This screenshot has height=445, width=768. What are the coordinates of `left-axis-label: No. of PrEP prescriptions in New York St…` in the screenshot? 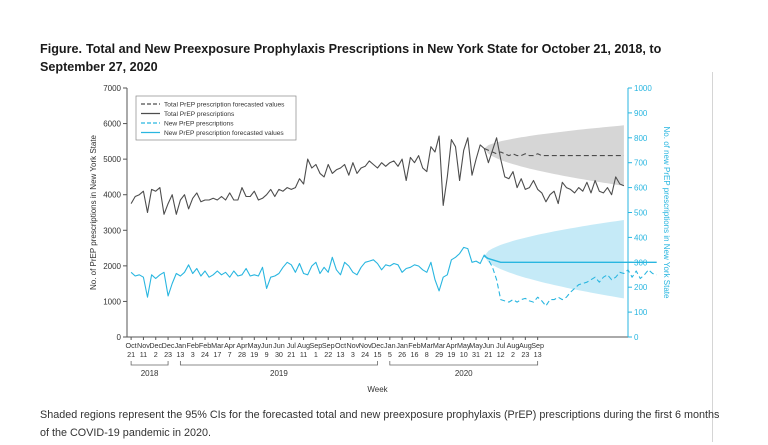 It's located at (93, 212).